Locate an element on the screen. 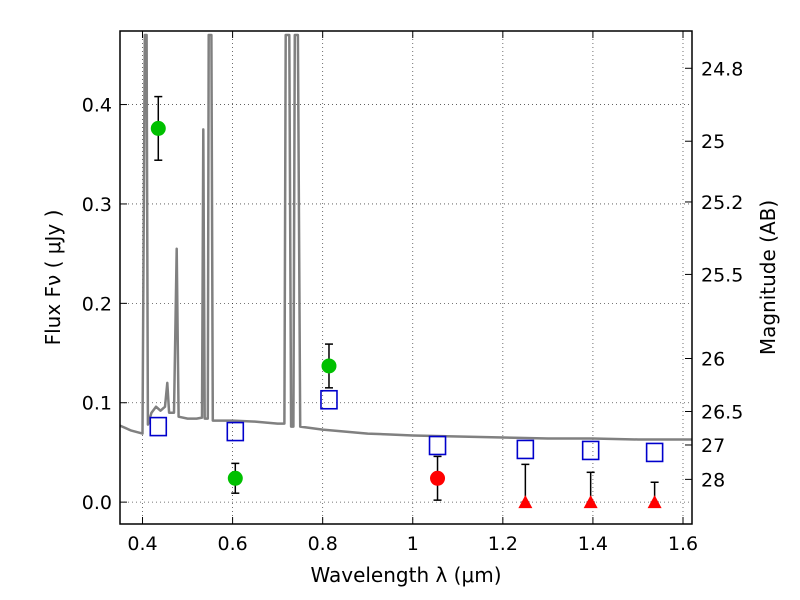 The image size is (800, 600). x-axis-label: Wavelength λ (μm) is located at coordinates (405, 575).